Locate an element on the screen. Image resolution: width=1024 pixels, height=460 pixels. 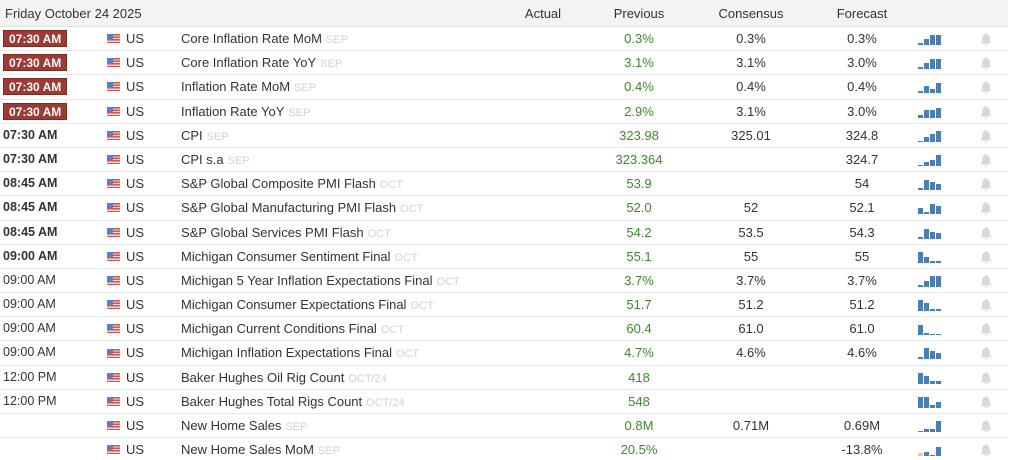
event-name-link: S&P Global Composite PMI Flash is located at coordinates (278, 184).